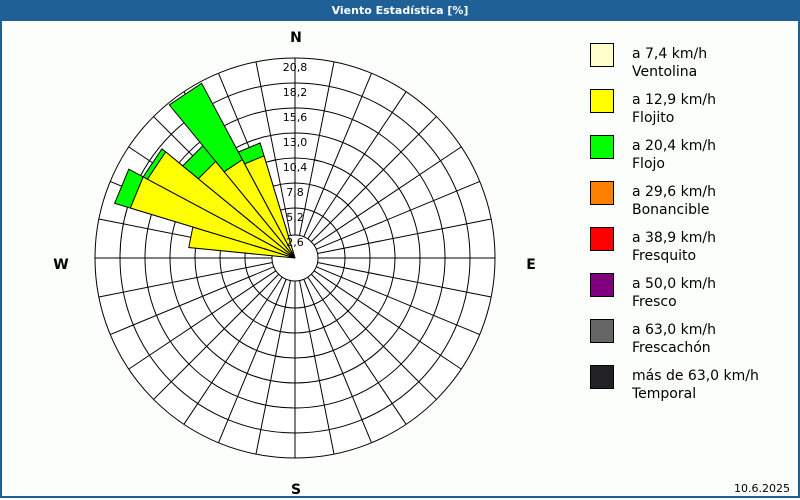  I want to click on window-title: Viento Estadística [%], so click(400, 10).